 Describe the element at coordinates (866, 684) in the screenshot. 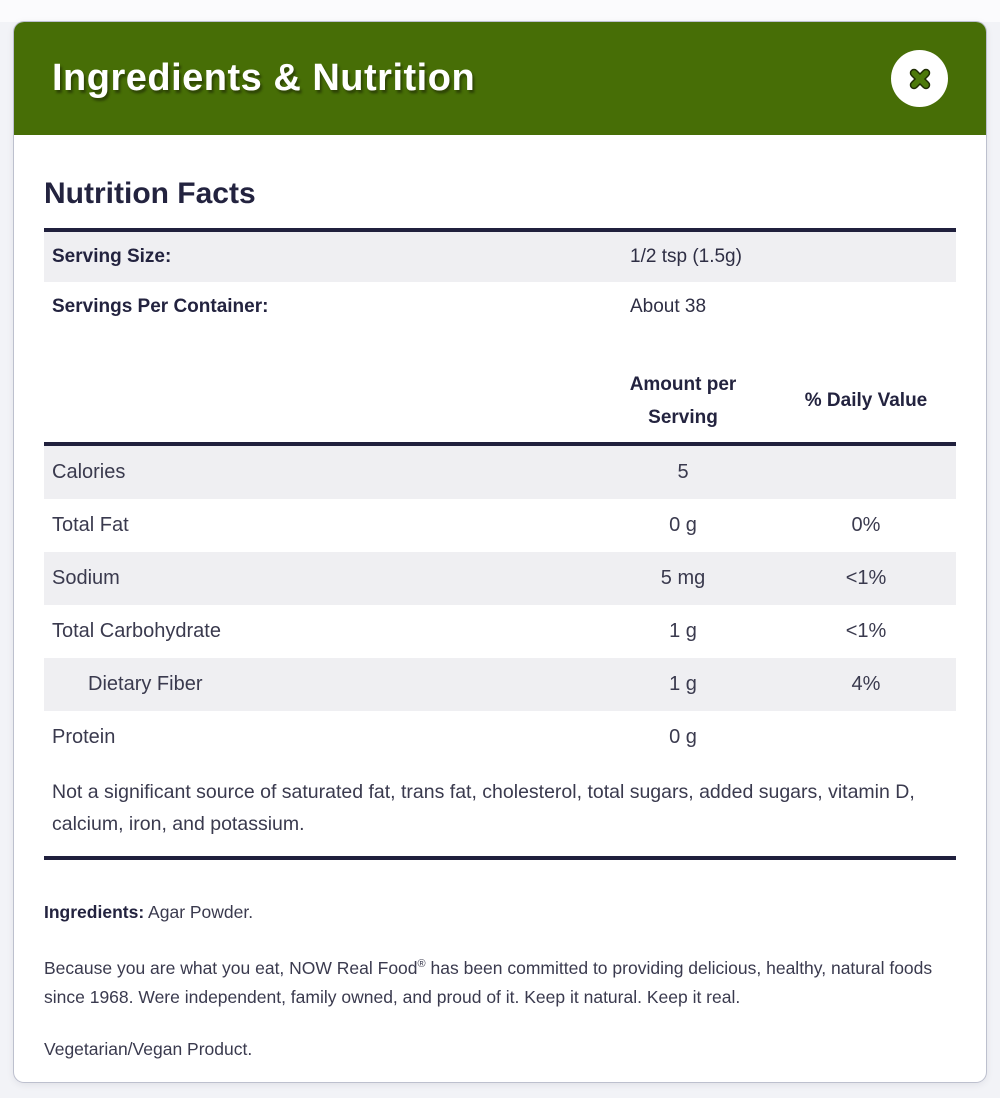

I see `nutrient-daily-value: 4%` at that location.